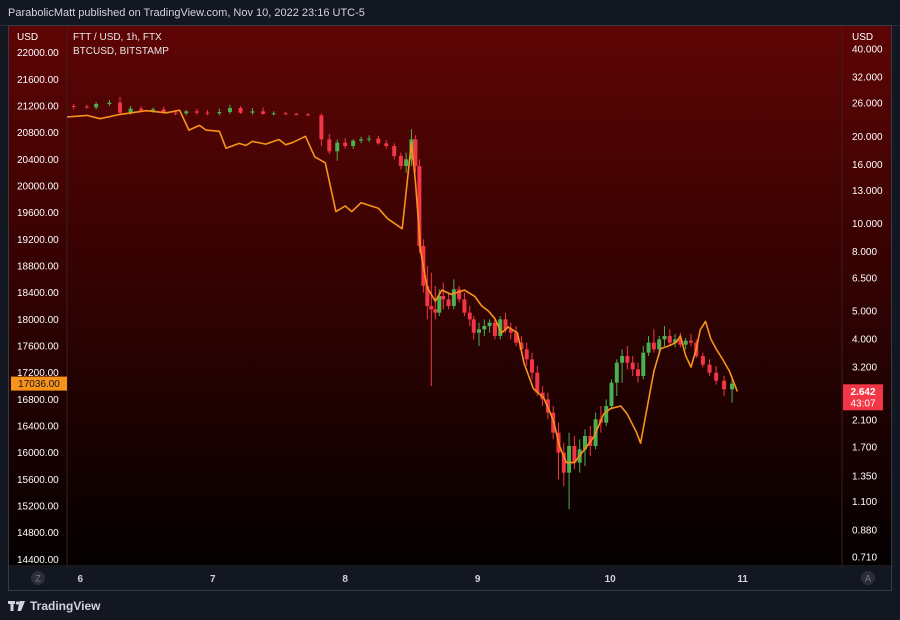  Describe the element at coordinates (38, 320) in the screenshot. I see `left-axis-tick-label: 18000.00` at that location.